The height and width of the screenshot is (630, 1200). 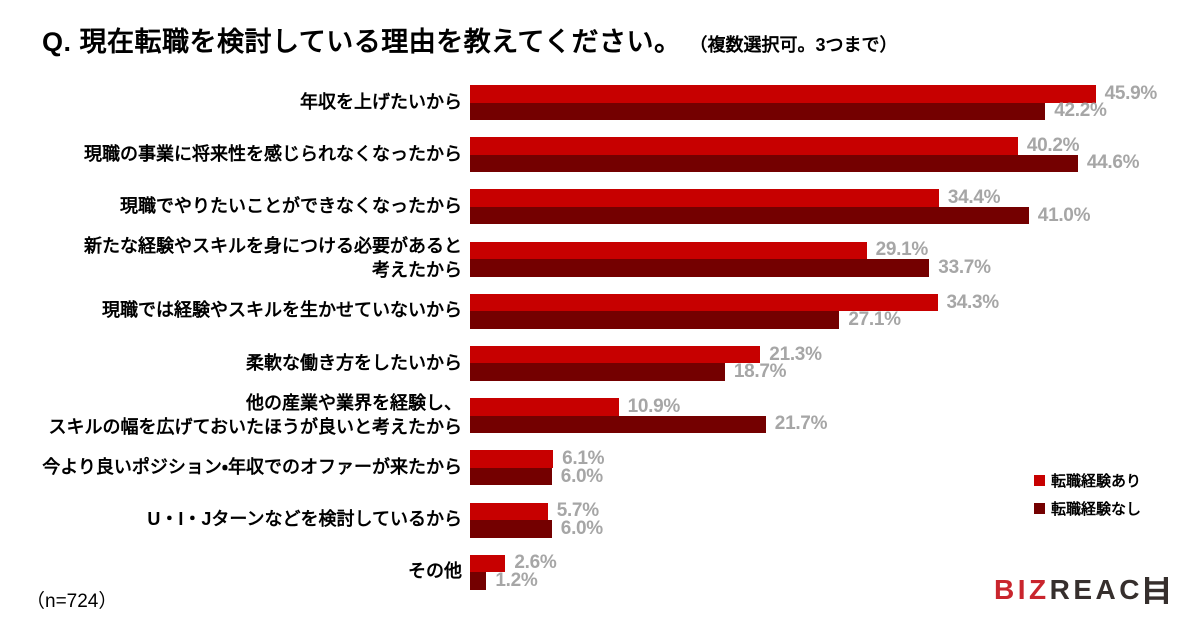 I want to click on bar-with-experience: 6.1%, so click(x=537, y=458).